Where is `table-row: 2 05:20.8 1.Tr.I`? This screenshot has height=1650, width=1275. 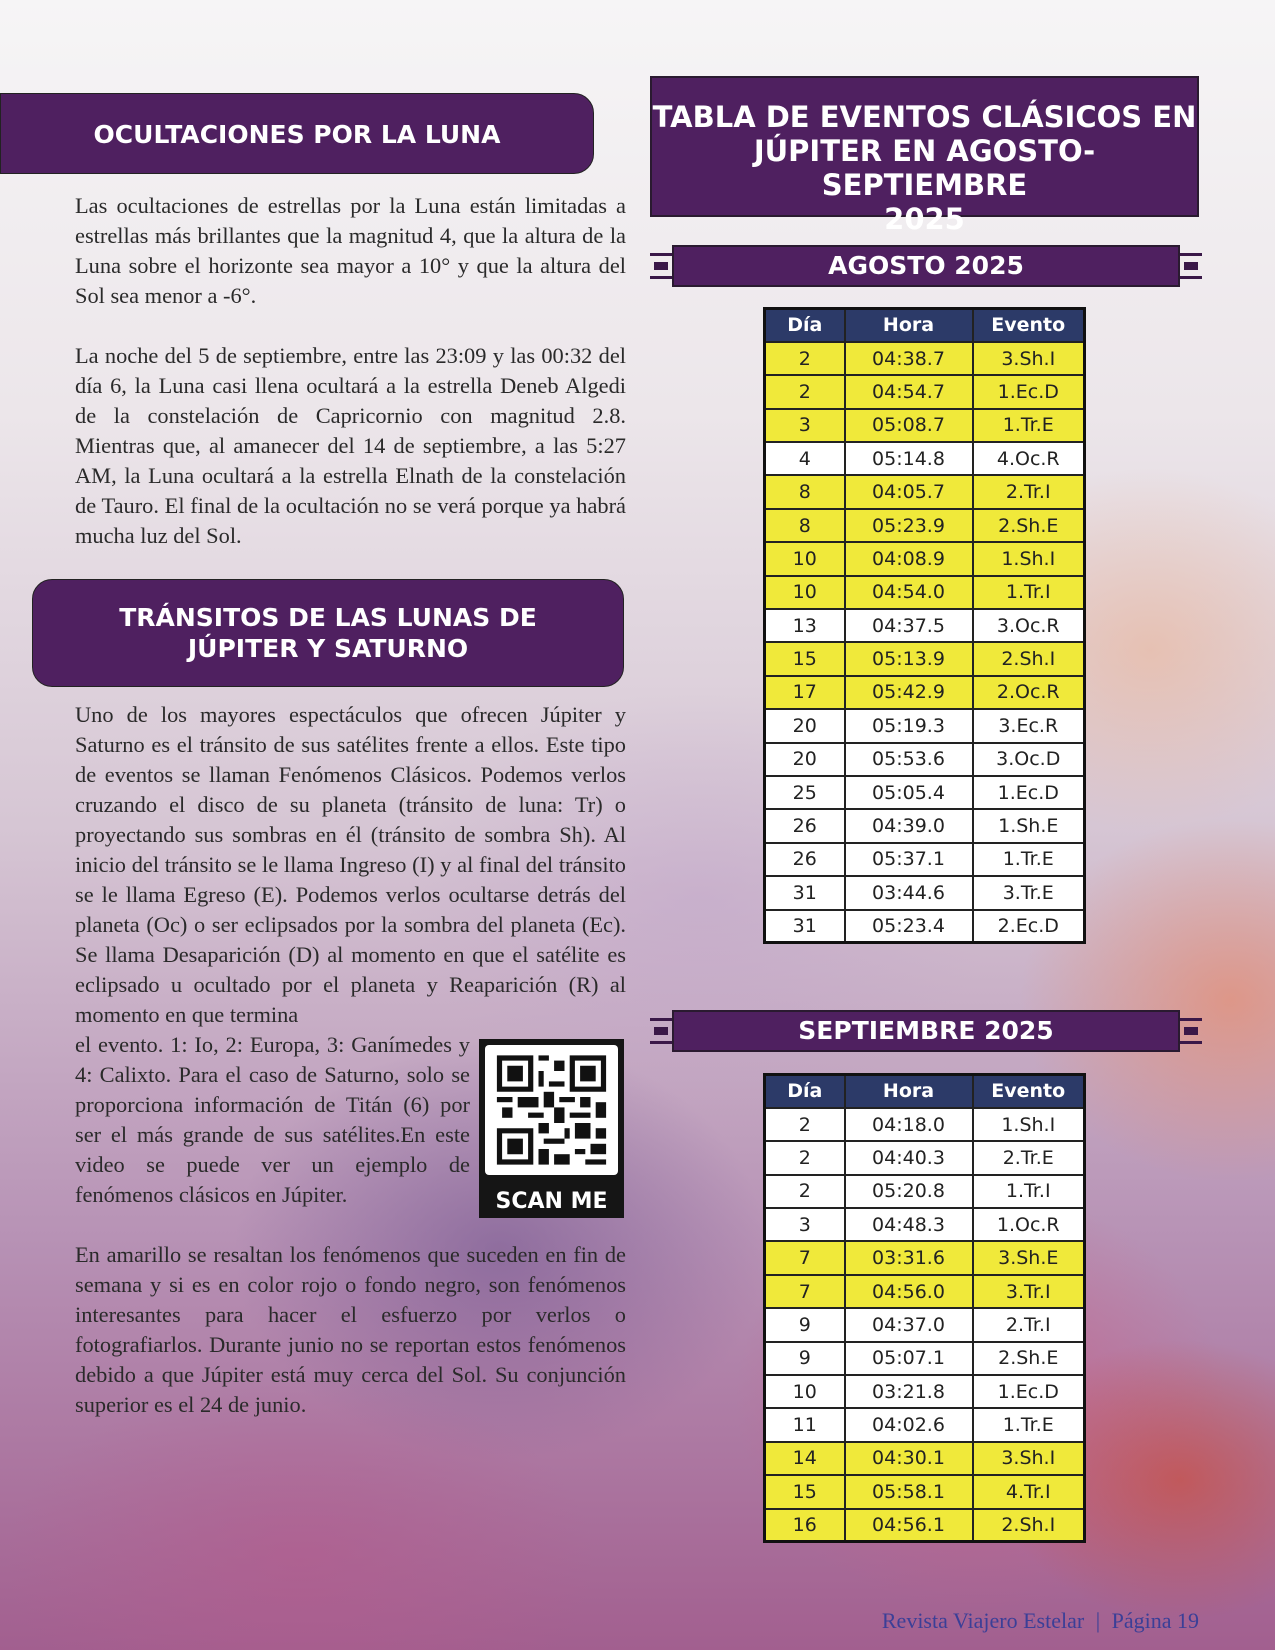
table-row: 2 05:20.8 1.Tr.I is located at coordinates (924, 1191).